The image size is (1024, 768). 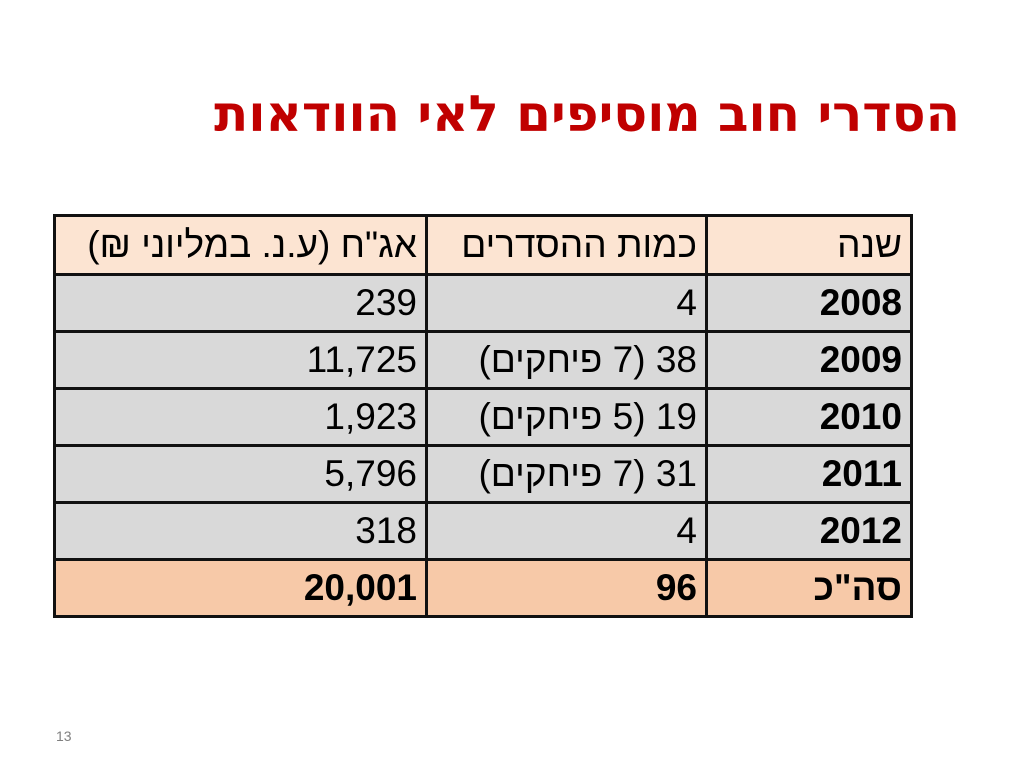 What do you see at coordinates (566, 245) in the screenshot?
I see `header-count: כמות ההסדרים` at bounding box center [566, 245].